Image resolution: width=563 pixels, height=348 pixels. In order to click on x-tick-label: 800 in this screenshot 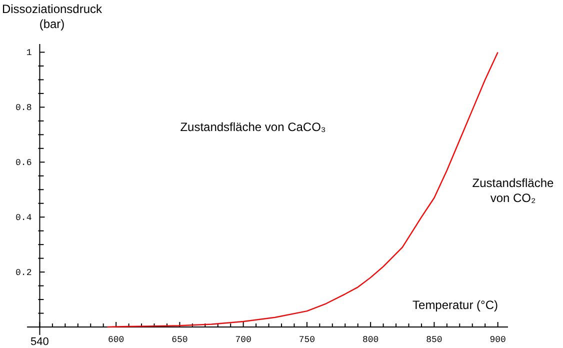, I will do `click(370, 340)`.